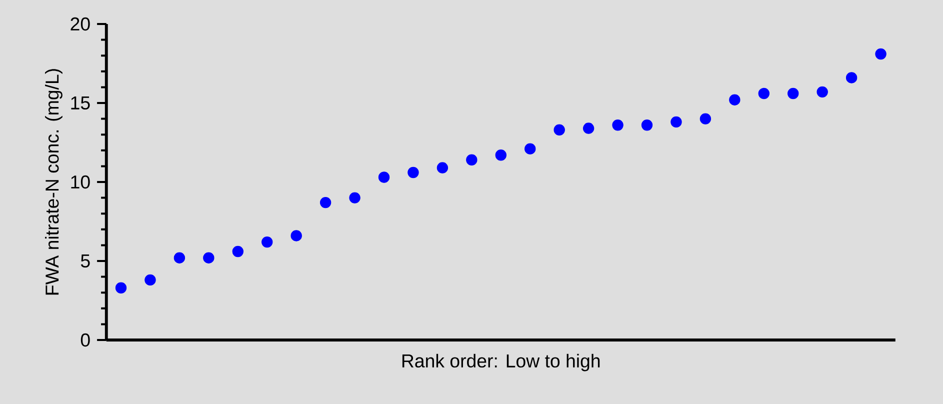 This screenshot has height=404, width=943. What do you see at coordinates (85, 340) in the screenshot?
I see `y-tick-label: 0` at bounding box center [85, 340].